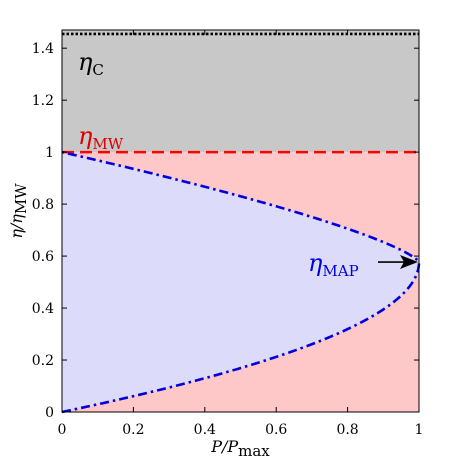 The height and width of the screenshot is (463, 463). Describe the element at coordinates (398, 262) in the screenshot. I see `eta-map-arrow` at that location.